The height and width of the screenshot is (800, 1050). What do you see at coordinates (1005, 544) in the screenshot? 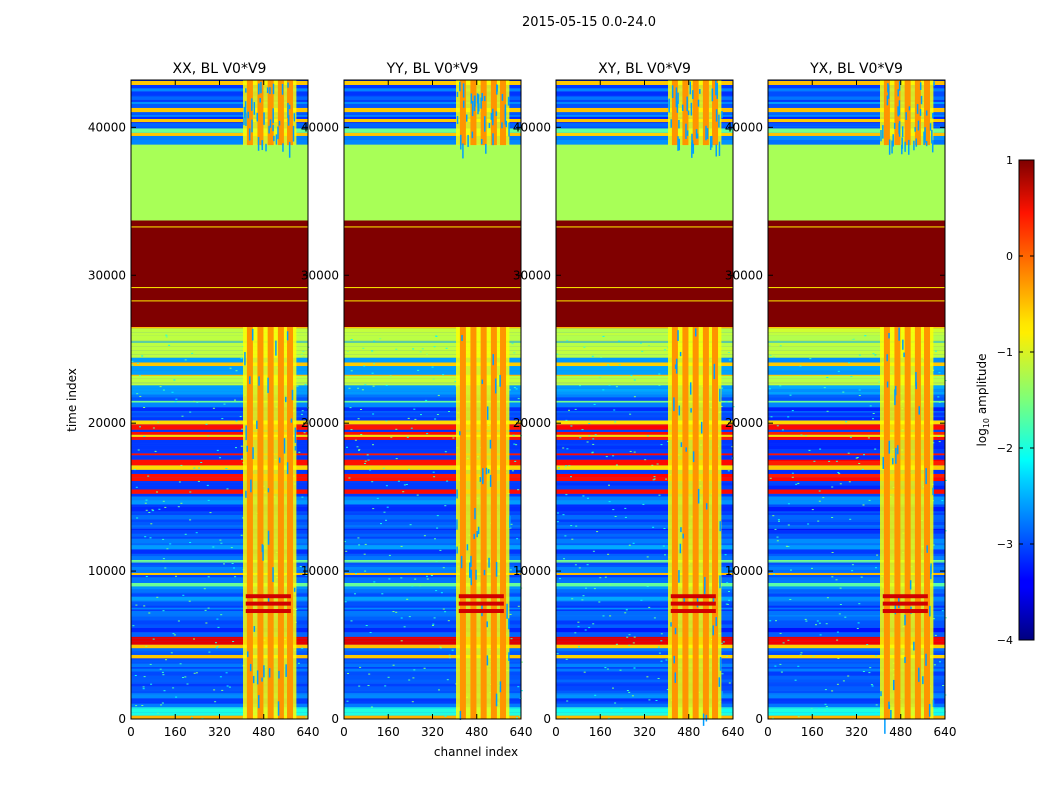
I see `colorbar-tick-label: −3` at bounding box center [1005, 544].